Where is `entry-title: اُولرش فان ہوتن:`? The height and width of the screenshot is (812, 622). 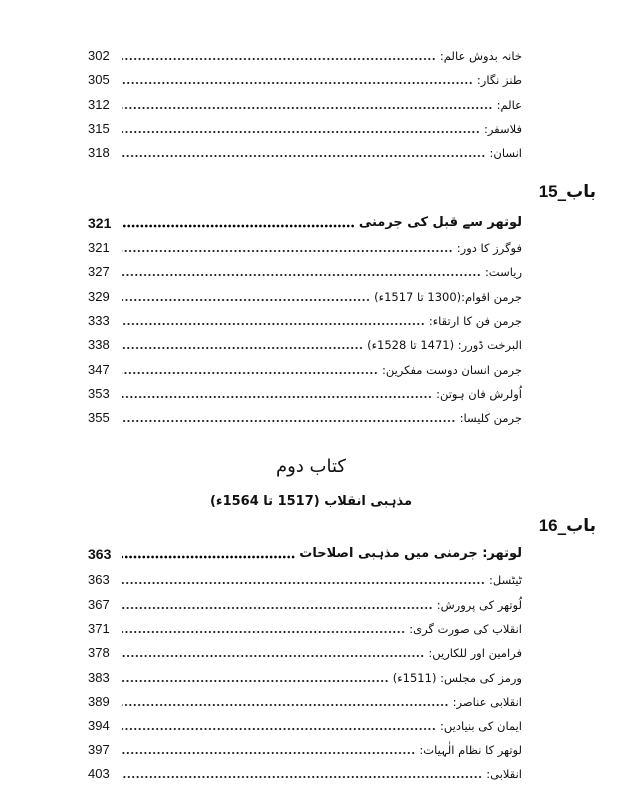 entry-title: اُولرش فان ہوتن: is located at coordinates (479, 394).